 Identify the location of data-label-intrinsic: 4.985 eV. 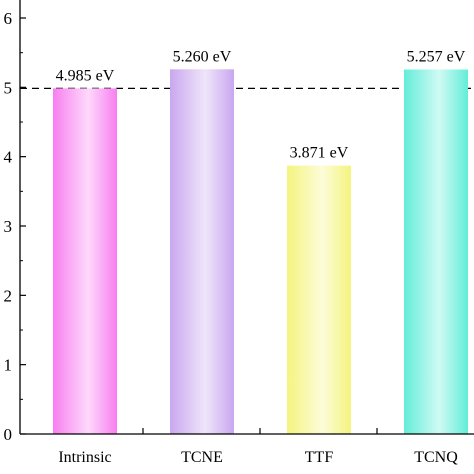
(85, 75).